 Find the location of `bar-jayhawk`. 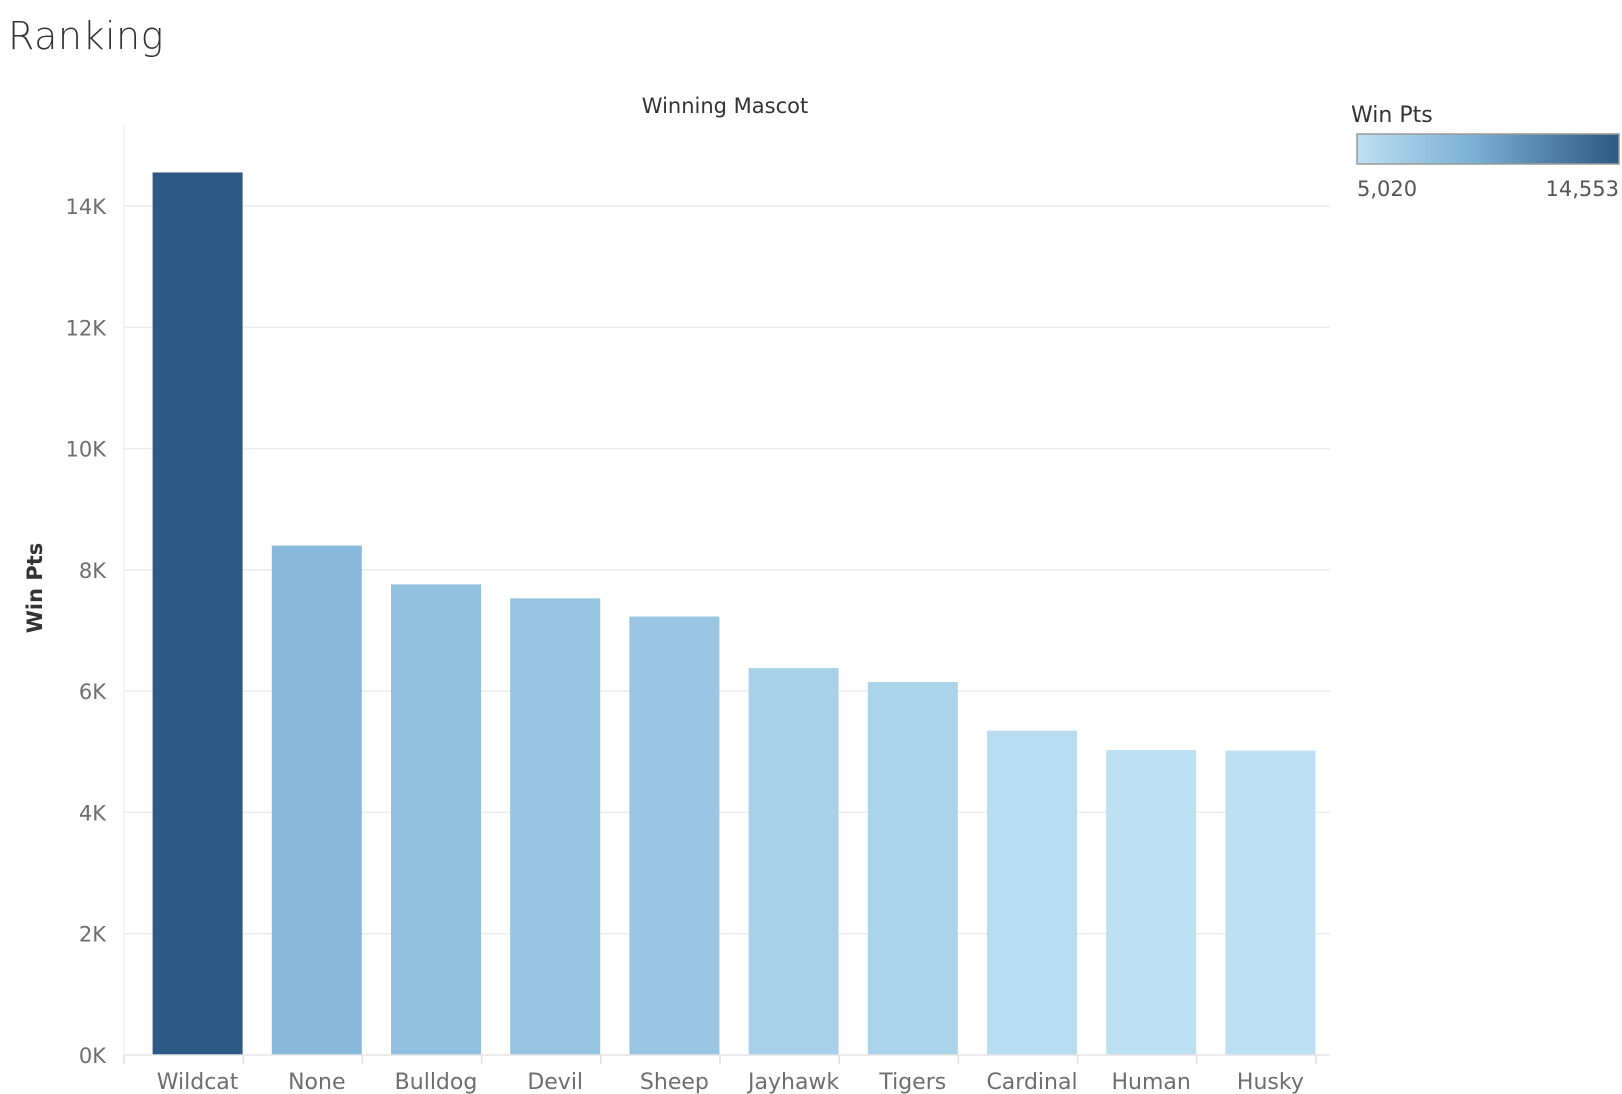

bar-jayhawk is located at coordinates (793, 861).